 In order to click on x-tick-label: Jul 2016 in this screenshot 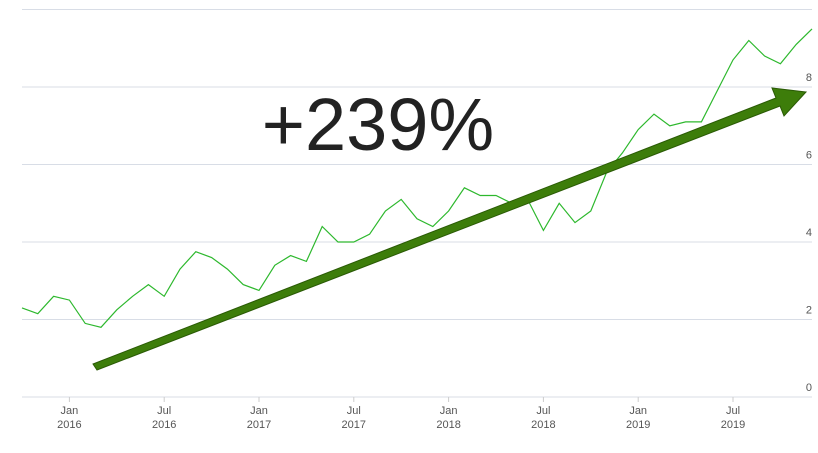, I will do `click(164, 418)`.